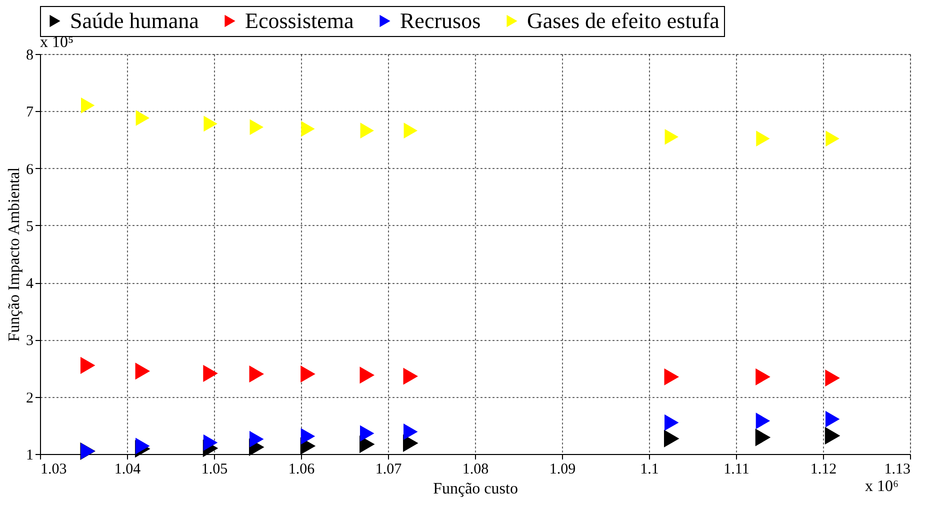  I want to click on legend-label: Recrusos, so click(440, 20).